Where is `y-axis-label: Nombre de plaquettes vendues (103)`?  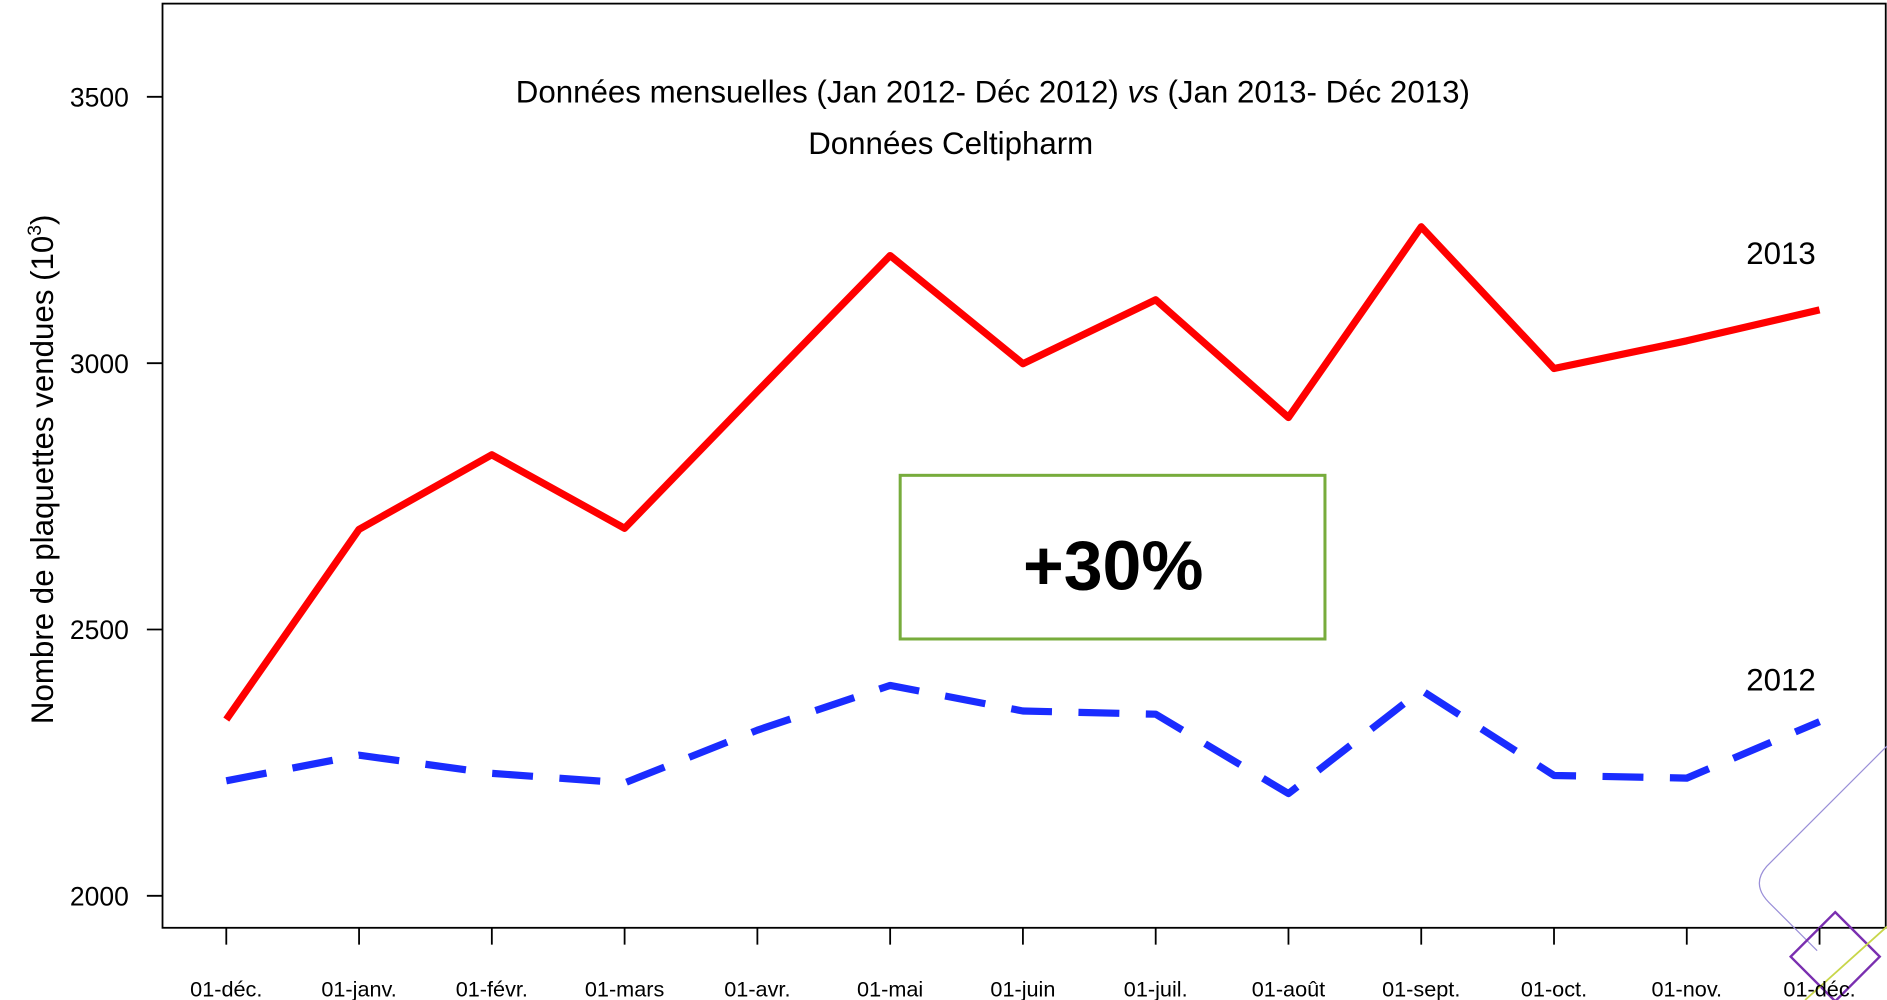
y-axis-label: Nombre de plaquettes vendues (103) is located at coordinates (42, 470).